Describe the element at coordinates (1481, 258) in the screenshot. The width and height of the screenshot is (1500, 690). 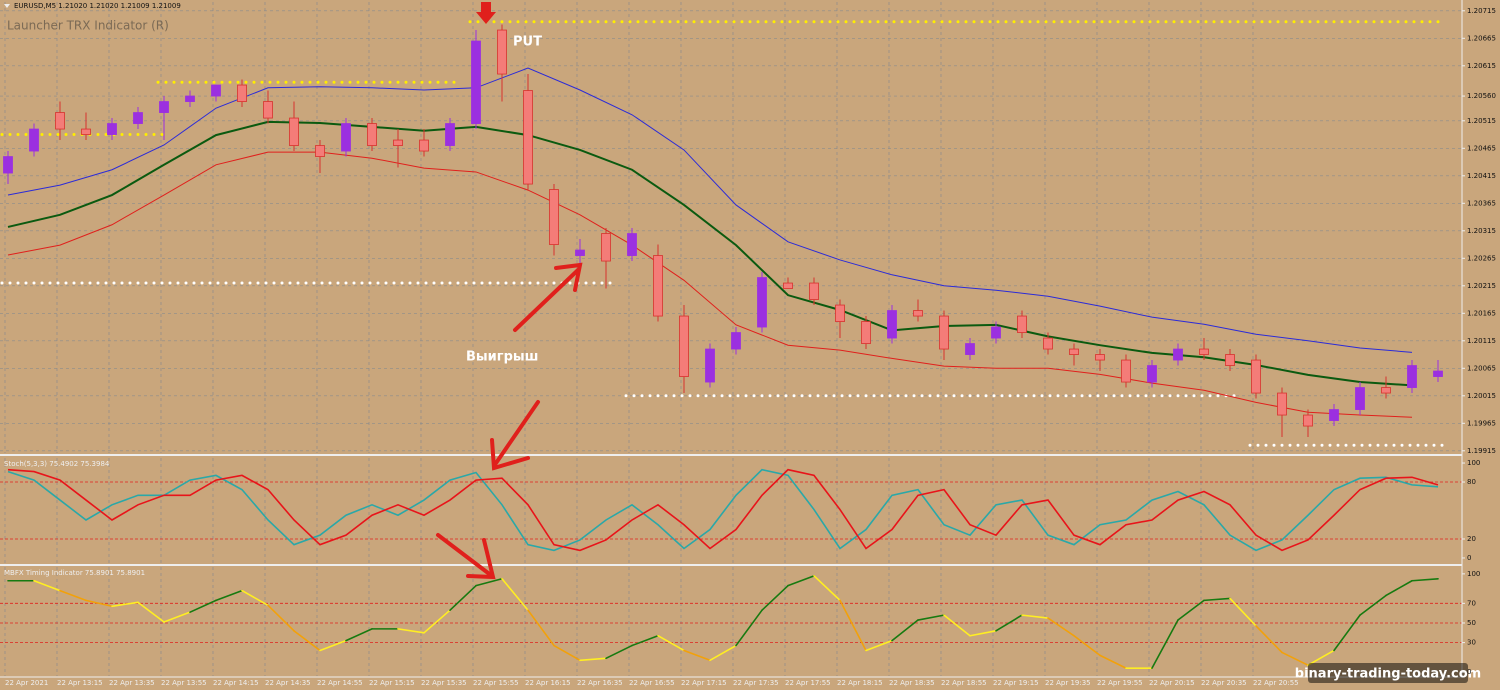
I see `y-tick-label: 1.20265` at that location.